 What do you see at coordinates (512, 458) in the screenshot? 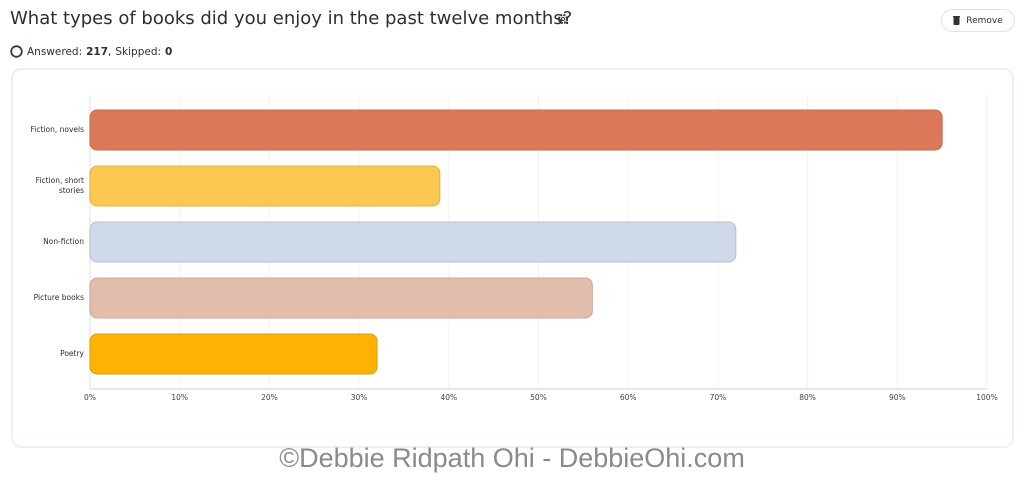
I see `watermark: ©Debbie Ridpath Ohi - DebbieOhi.com` at bounding box center [512, 458].